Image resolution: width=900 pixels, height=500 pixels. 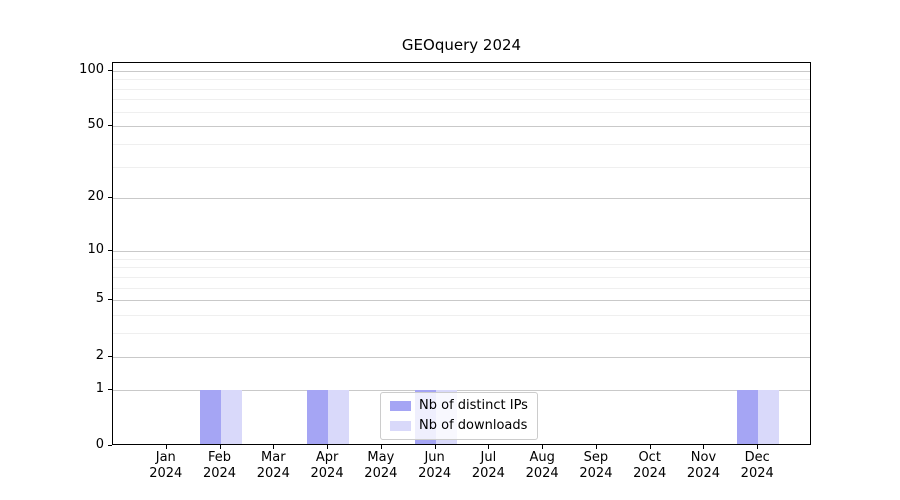 I want to click on y-tick-label: 0, so click(x=99, y=444).